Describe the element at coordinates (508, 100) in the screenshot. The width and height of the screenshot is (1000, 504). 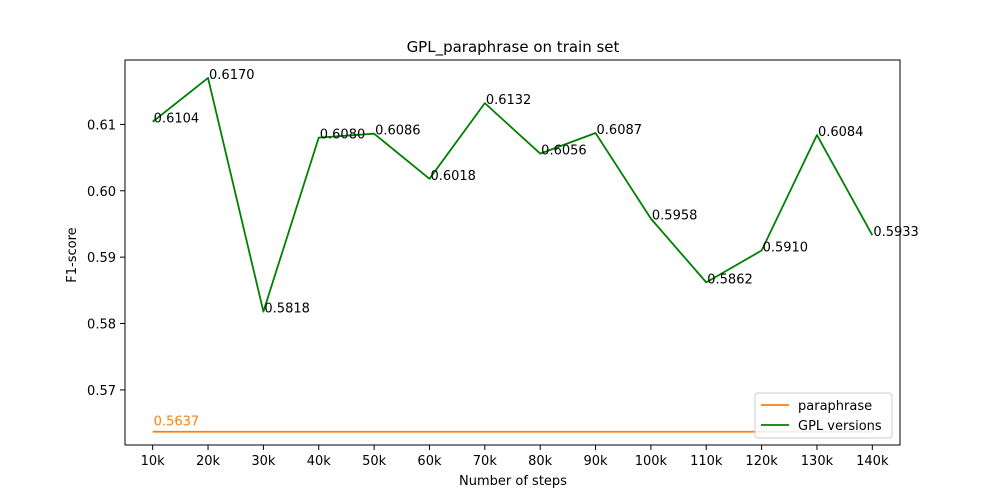
I see `data-label-gpl-versions-6: 0.6132` at that location.